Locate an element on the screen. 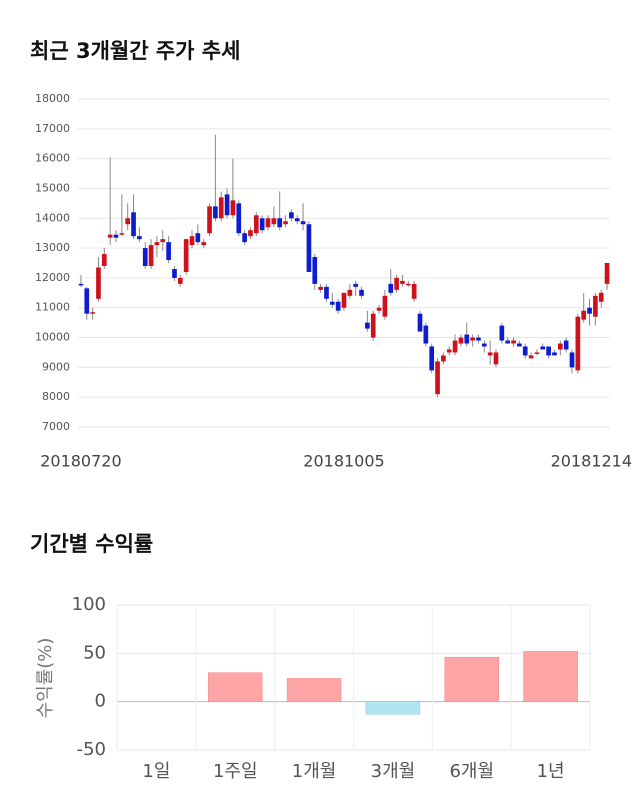  y-tick-label: 9000 is located at coordinates (56, 366).